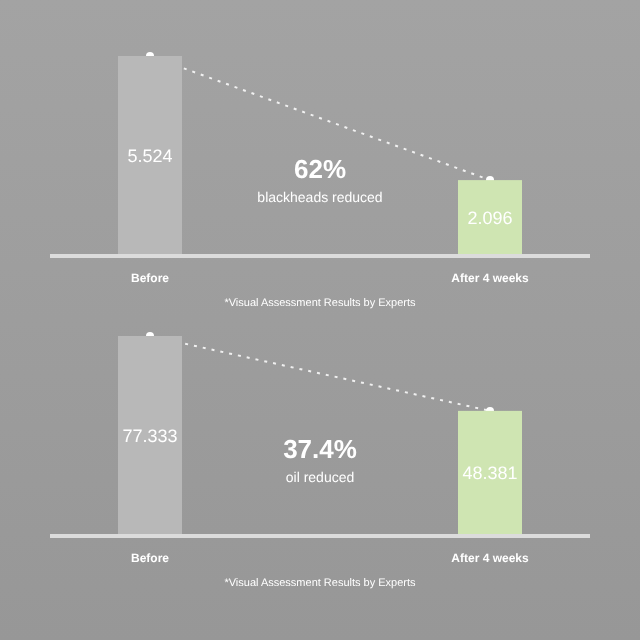 The height and width of the screenshot is (640, 640). I want to click on data-label: 5.524, so click(150, 156).